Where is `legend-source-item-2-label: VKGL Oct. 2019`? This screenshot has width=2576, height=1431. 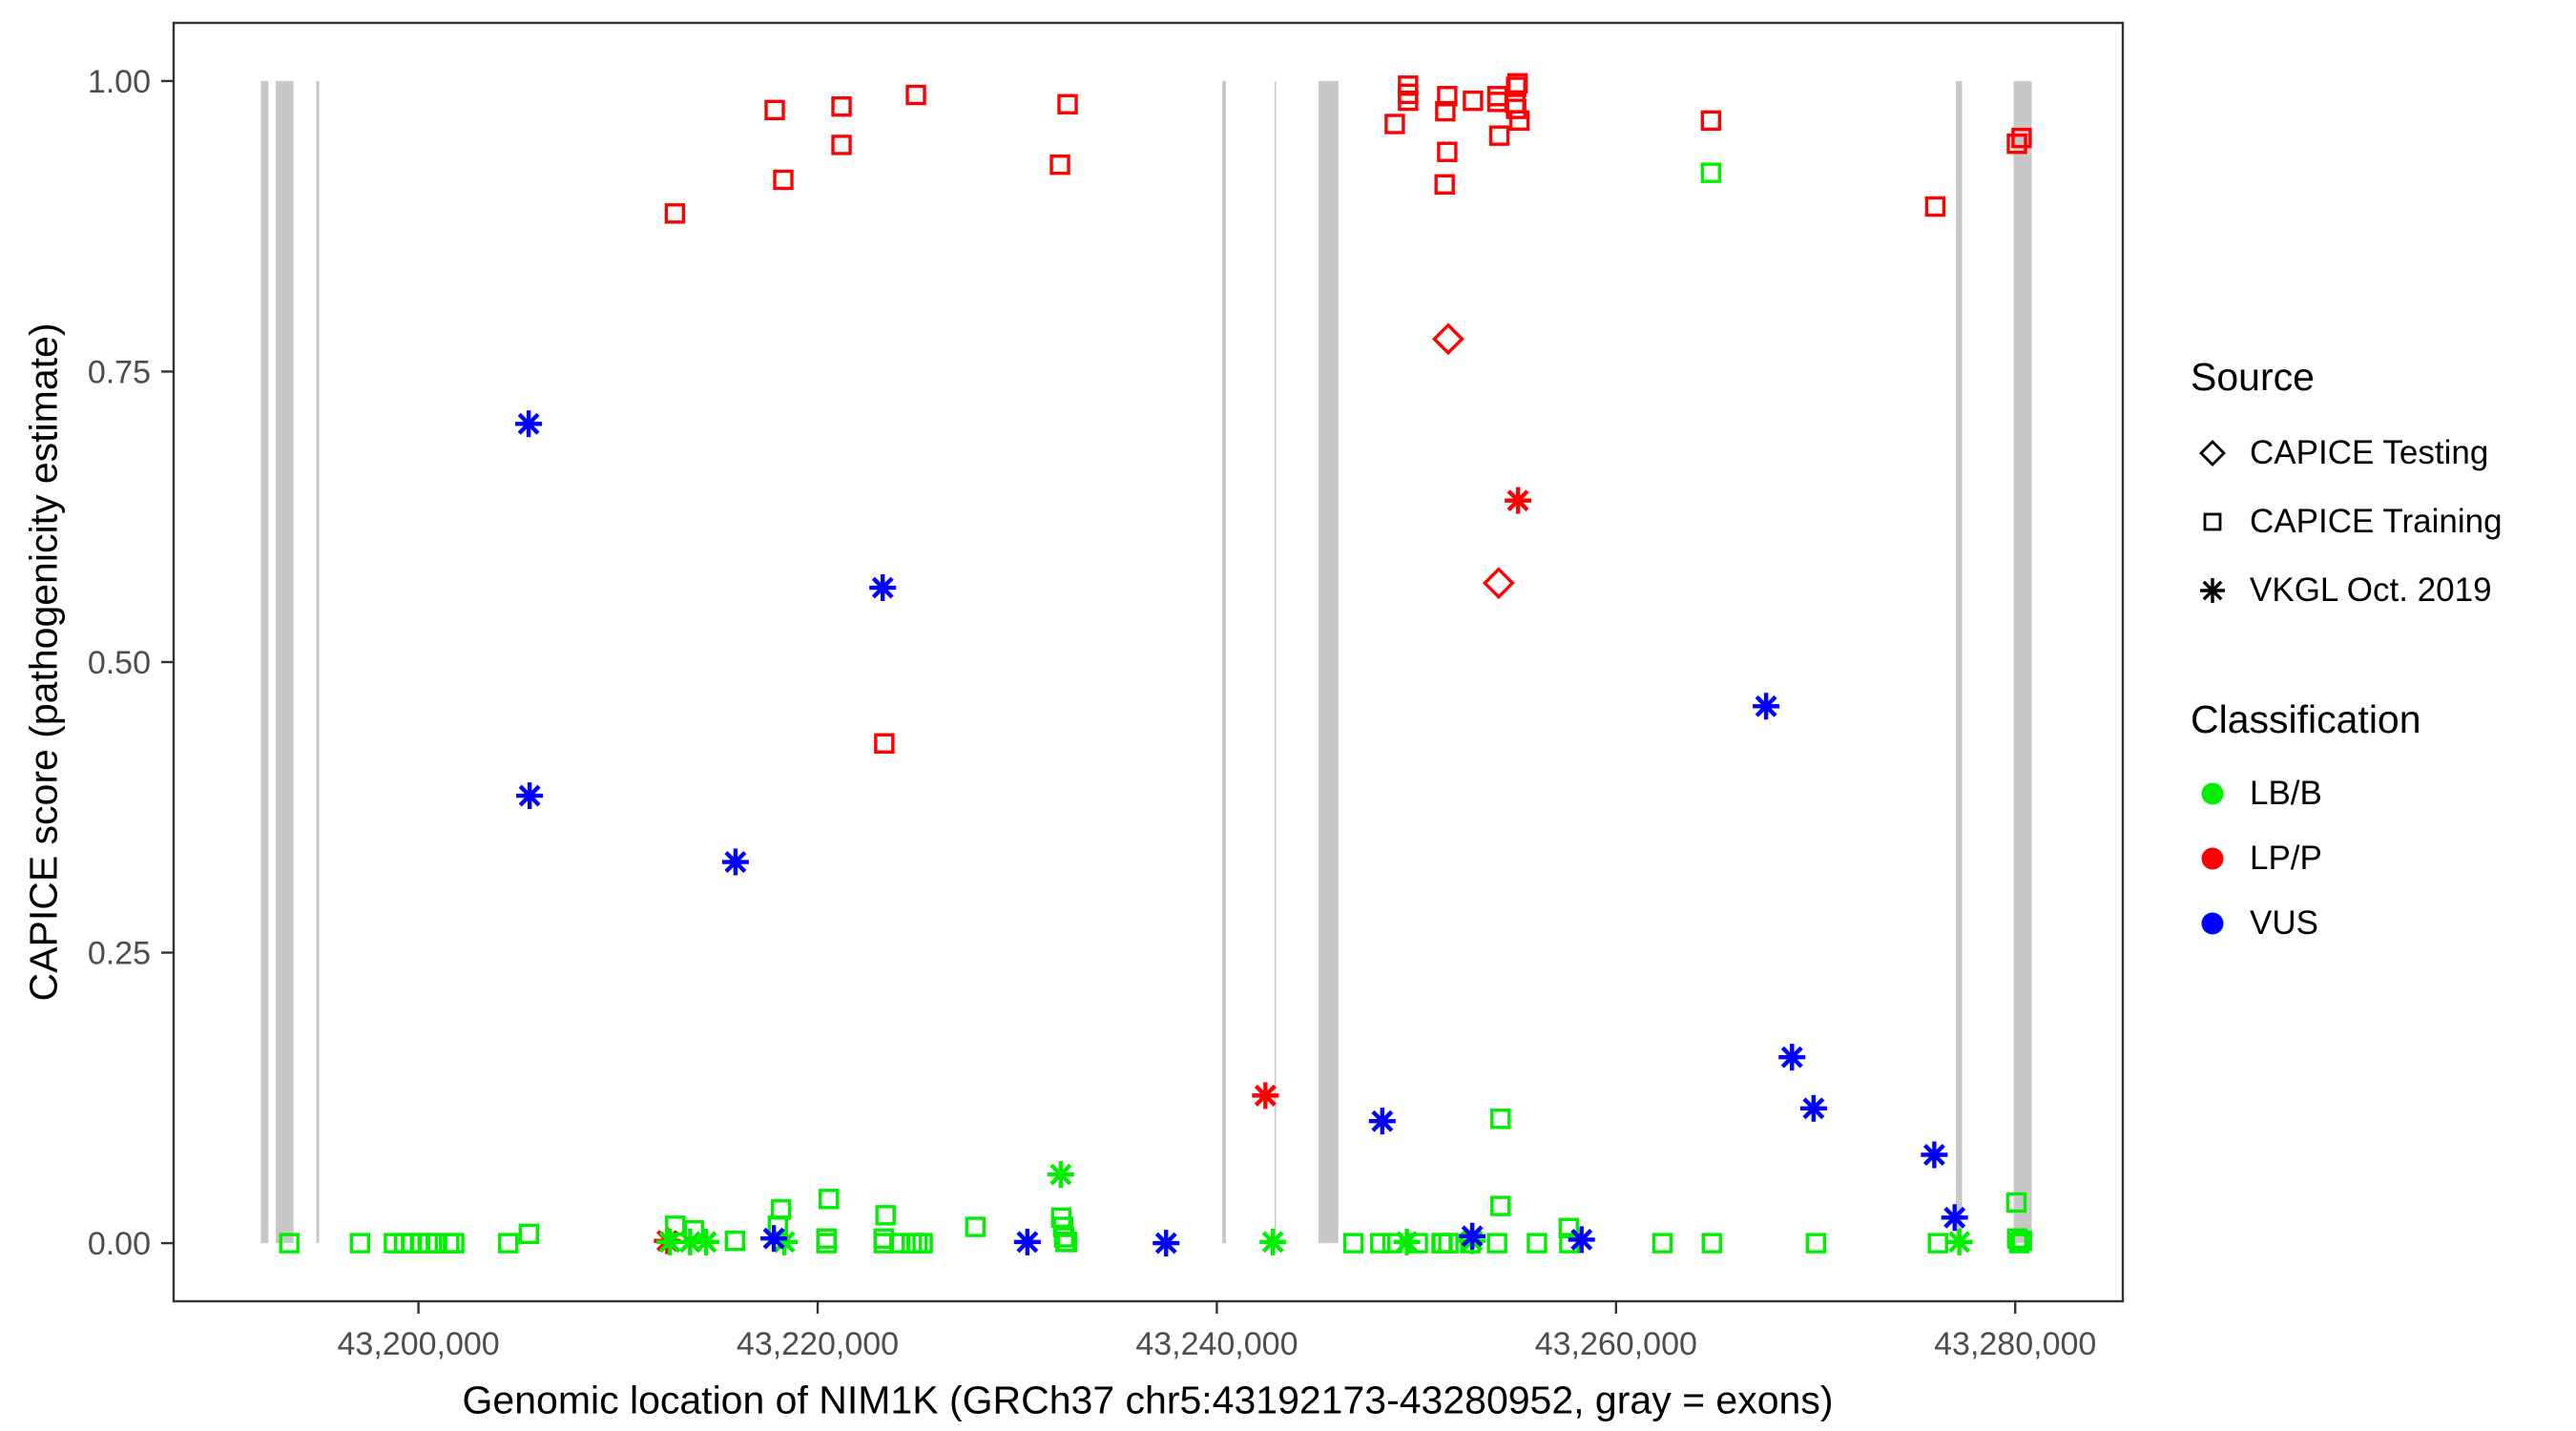 legend-source-item-2-label: VKGL Oct. 2019 is located at coordinates (2371, 590).